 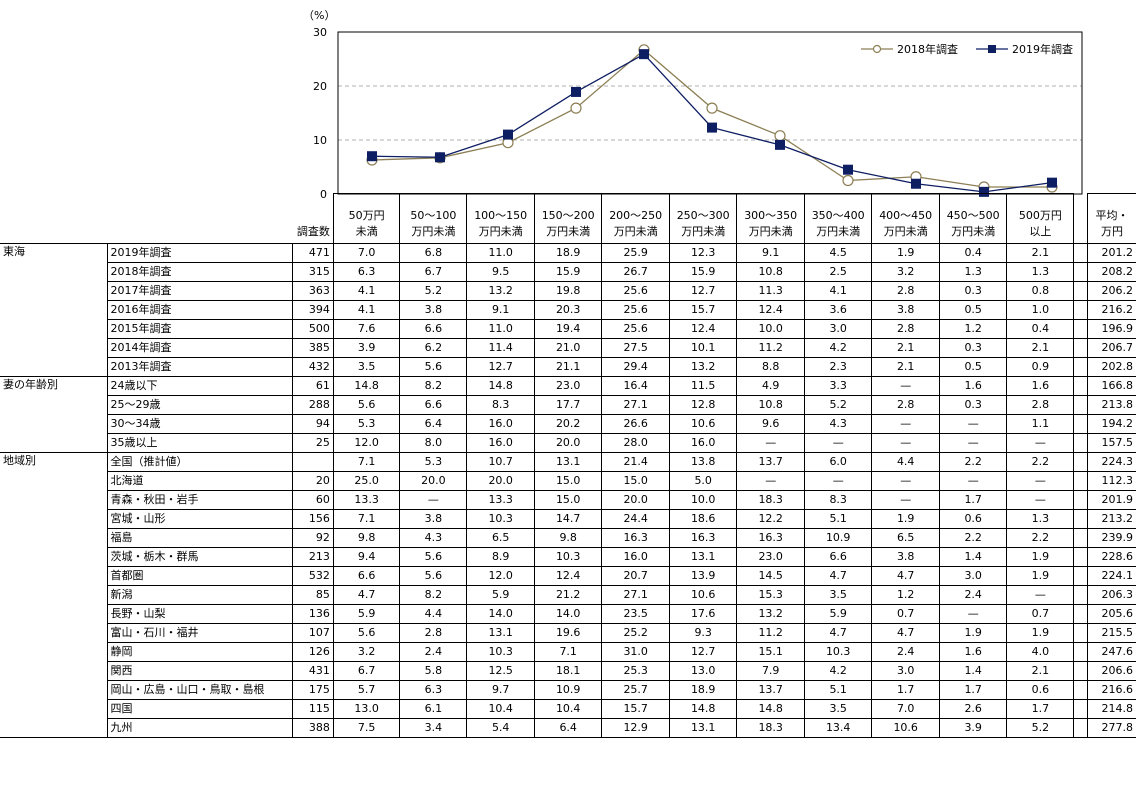 I want to click on percent-cell: 6.7, so click(x=433, y=272).